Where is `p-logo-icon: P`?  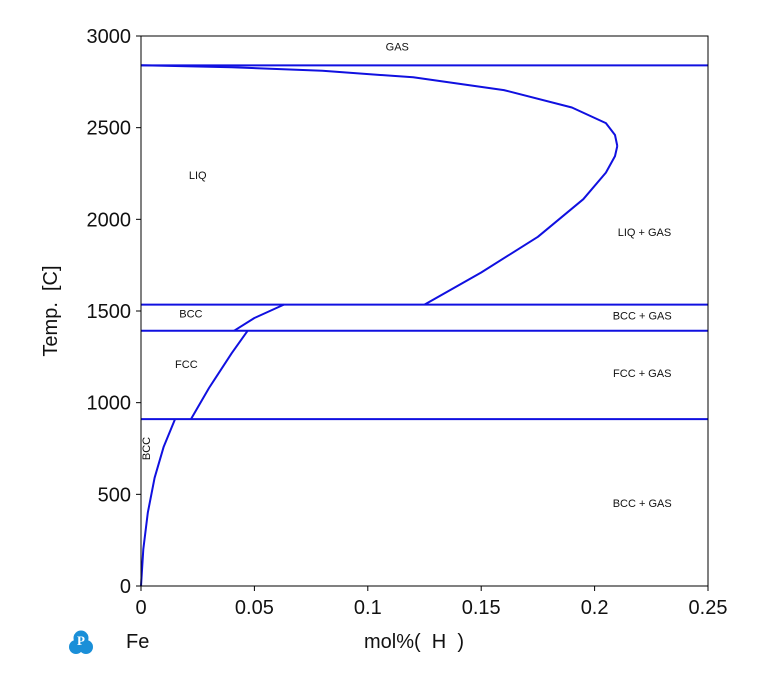 p-logo-icon: P is located at coordinates (81, 642).